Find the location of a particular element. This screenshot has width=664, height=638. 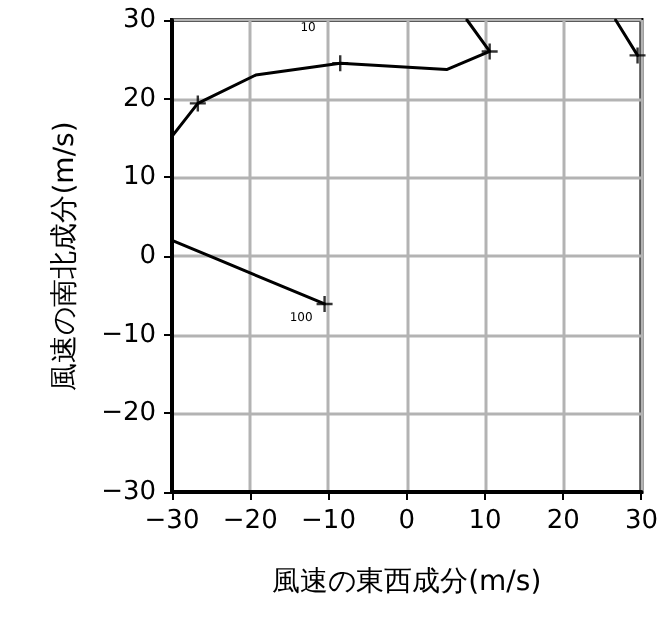

y-tick-label: −10 is located at coordinates (128, 334).